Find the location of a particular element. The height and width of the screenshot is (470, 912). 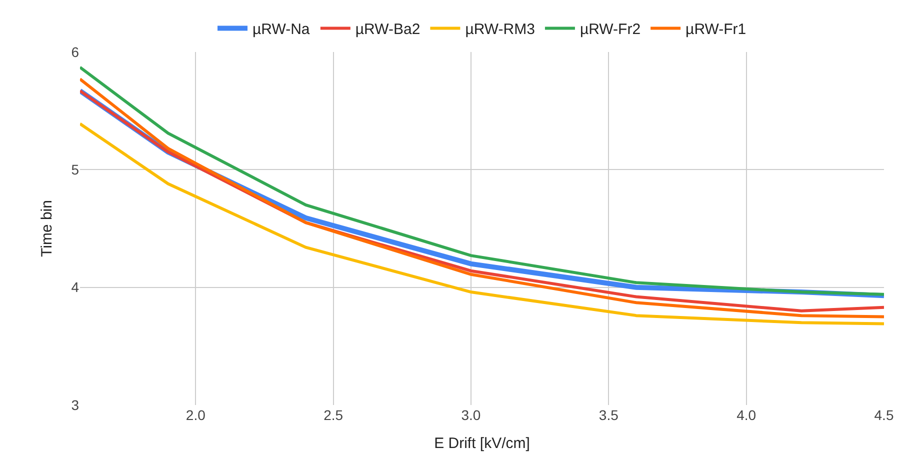

legend-label: µRW-Fr1 is located at coordinates (716, 29).